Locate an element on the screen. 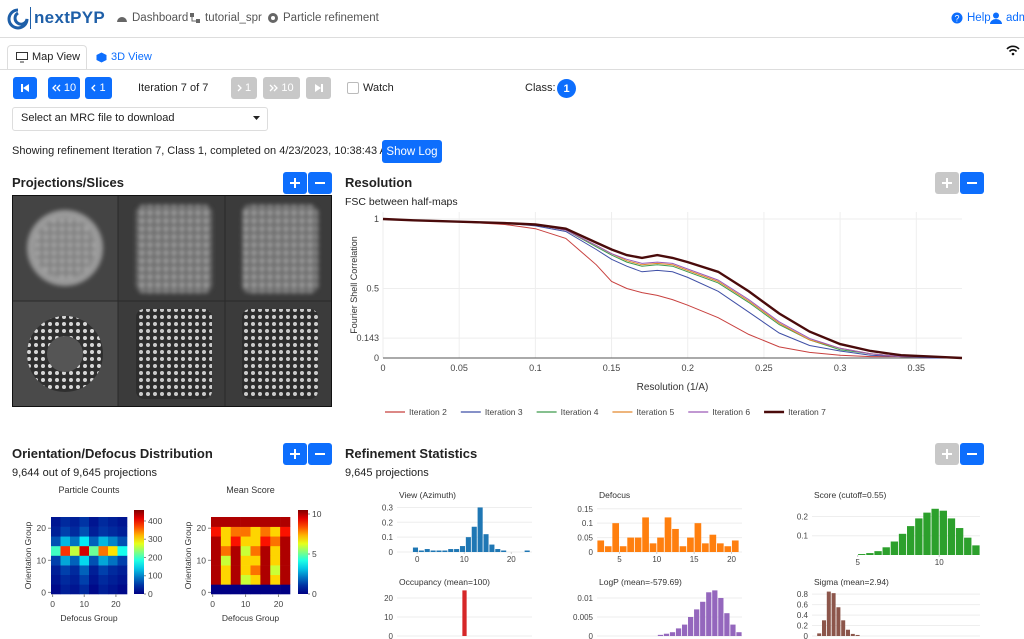 The width and height of the screenshot is (1024, 639). section-title: Projections/Slices is located at coordinates (68, 182).